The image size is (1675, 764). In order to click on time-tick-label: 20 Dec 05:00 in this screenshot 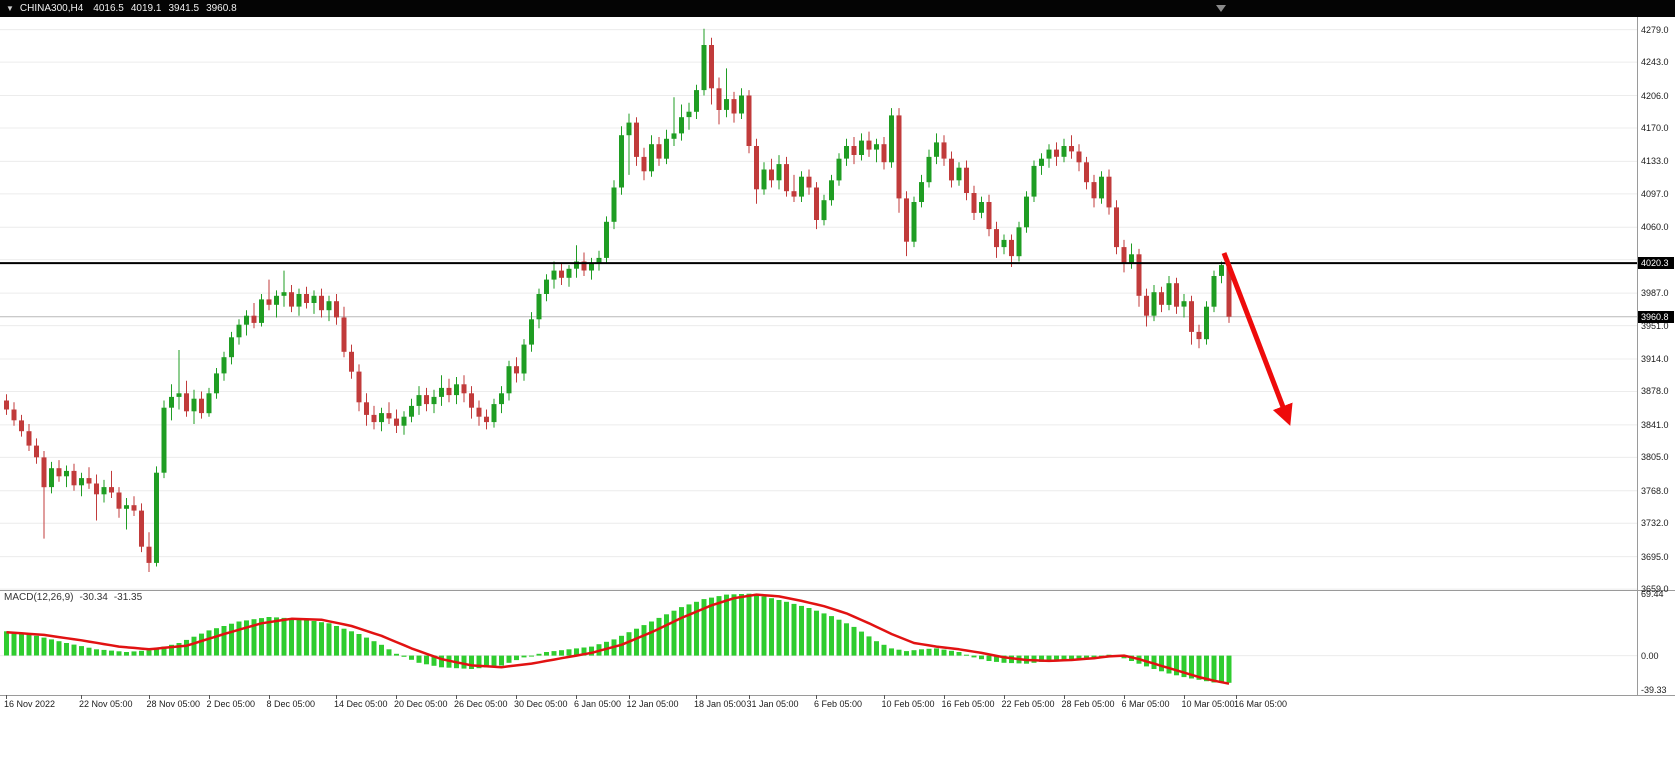, I will do `click(421, 704)`.